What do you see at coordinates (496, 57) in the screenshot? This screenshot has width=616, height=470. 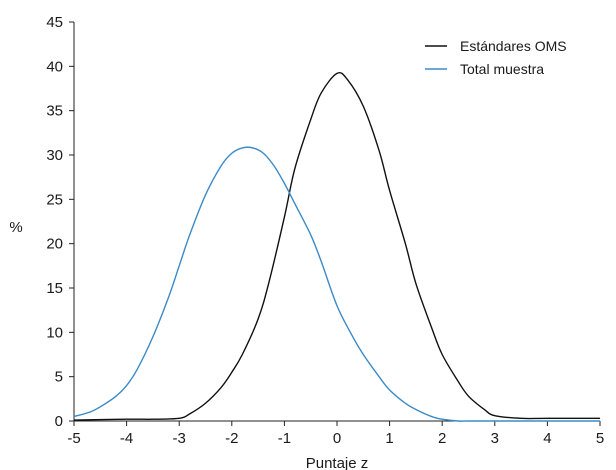 I see `legend: Estándares OMS Total muestra` at bounding box center [496, 57].